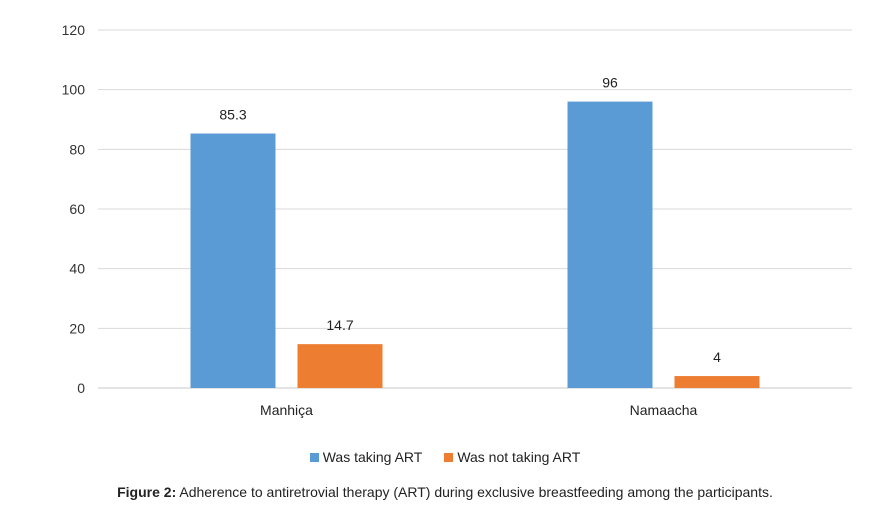 This screenshot has height=508, width=890. Describe the element at coordinates (77, 269) in the screenshot. I see `y-tick-label: 40` at that location.